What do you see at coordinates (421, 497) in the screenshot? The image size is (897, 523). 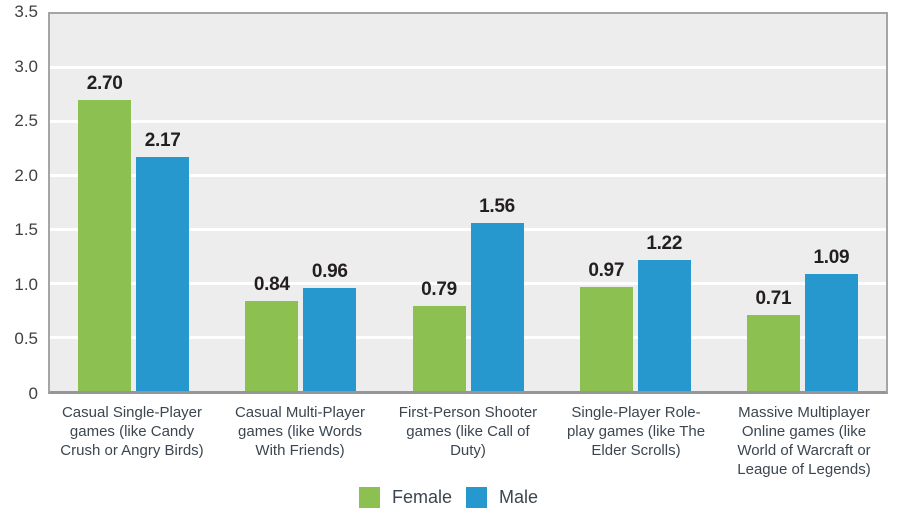 I see `legend-label-female: Female` at bounding box center [421, 497].